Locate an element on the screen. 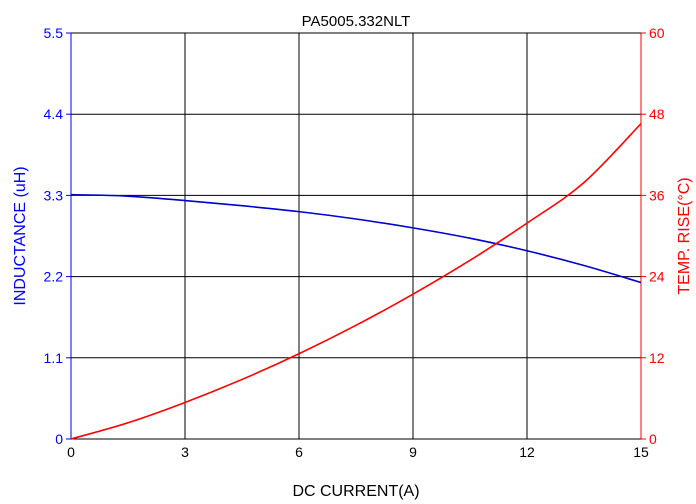 The image size is (696, 504). left-y-axis: 0 1.1 2.2 3.3 4.4 5.5 is located at coordinates (58, 236).